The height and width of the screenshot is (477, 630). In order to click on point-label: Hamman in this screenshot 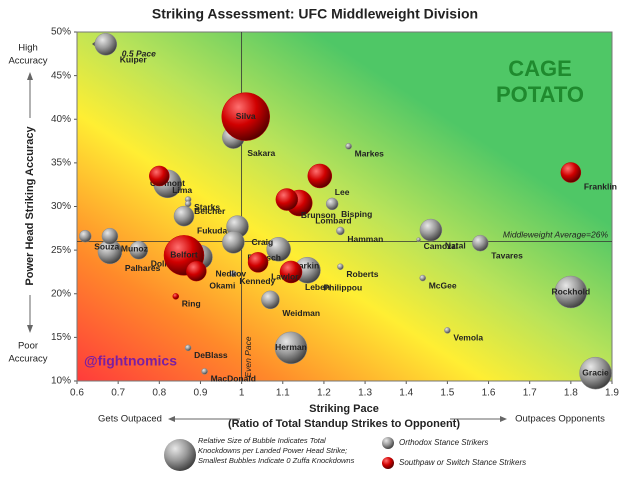, I will do `click(365, 239)`.